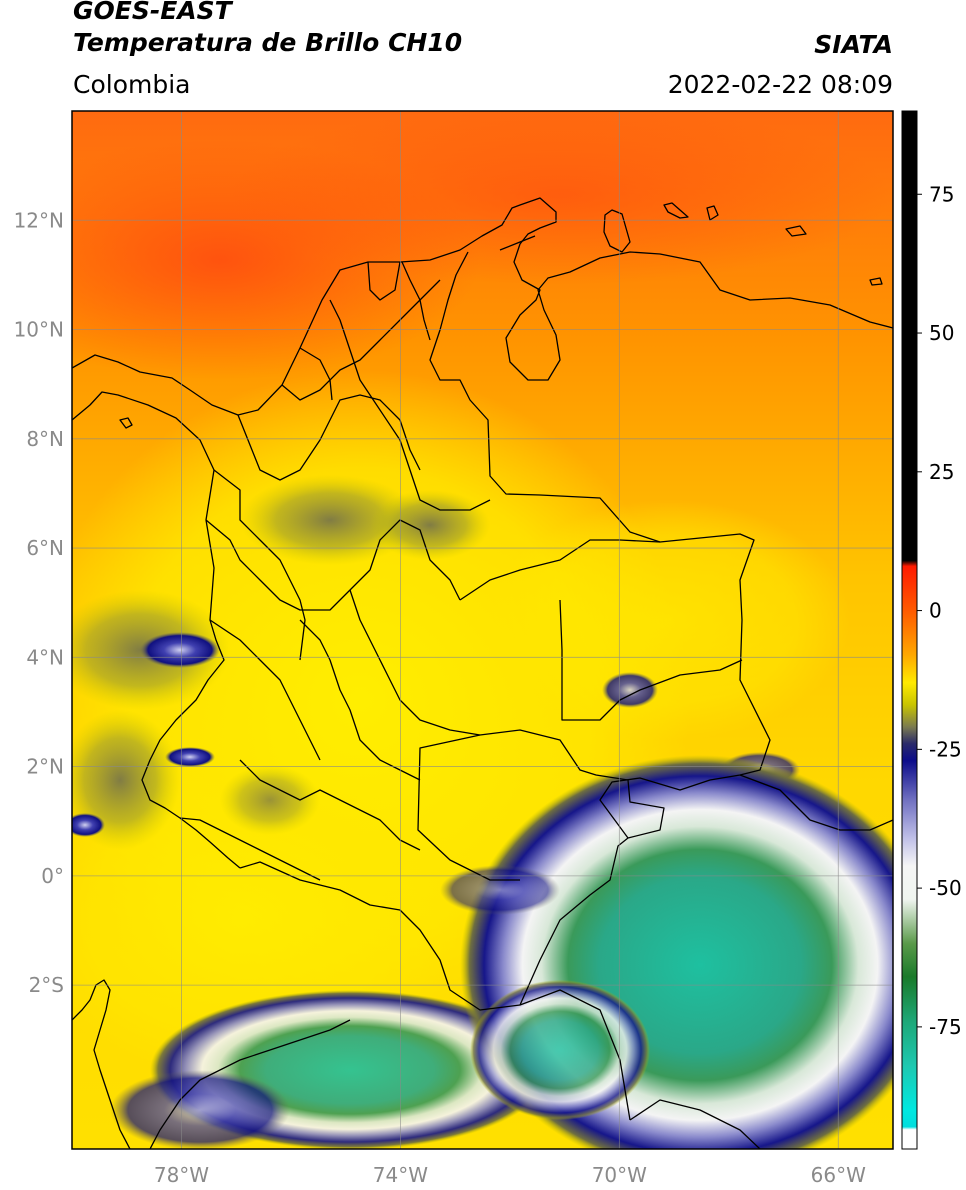 This screenshot has width=966, height=1190. What do you see at coordinates (39, 220) in the screenshot?
I see `lat-tick-label: 12°N` at bounding box center [39, 220].